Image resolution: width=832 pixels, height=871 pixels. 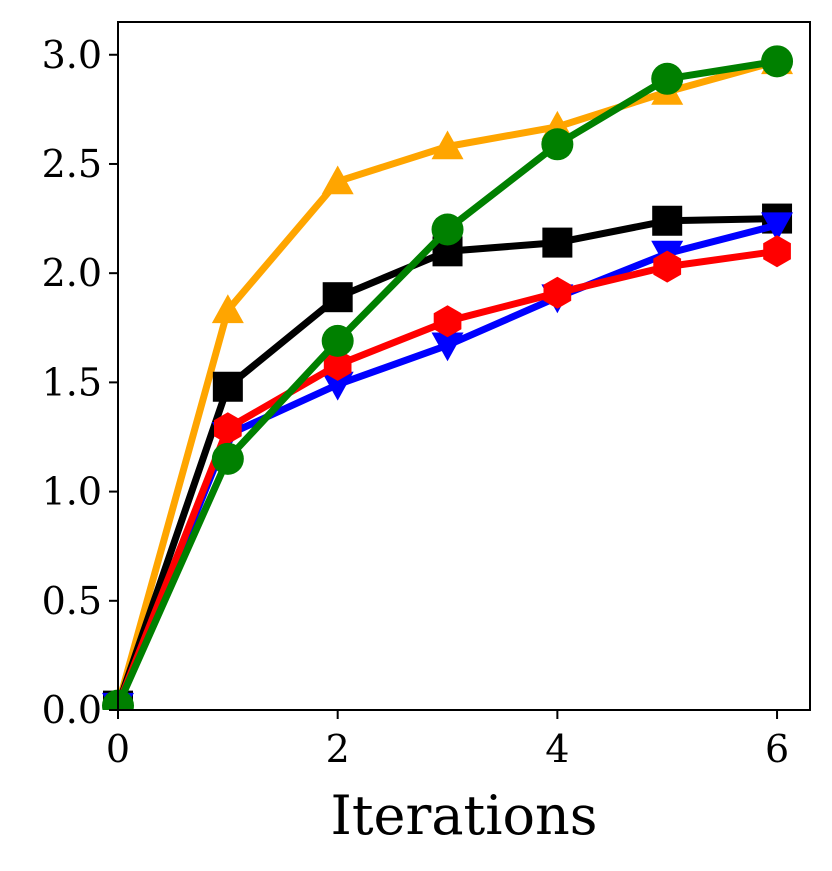 I want to click on y-tick-label: 2.0, so click(x=72, y=273).